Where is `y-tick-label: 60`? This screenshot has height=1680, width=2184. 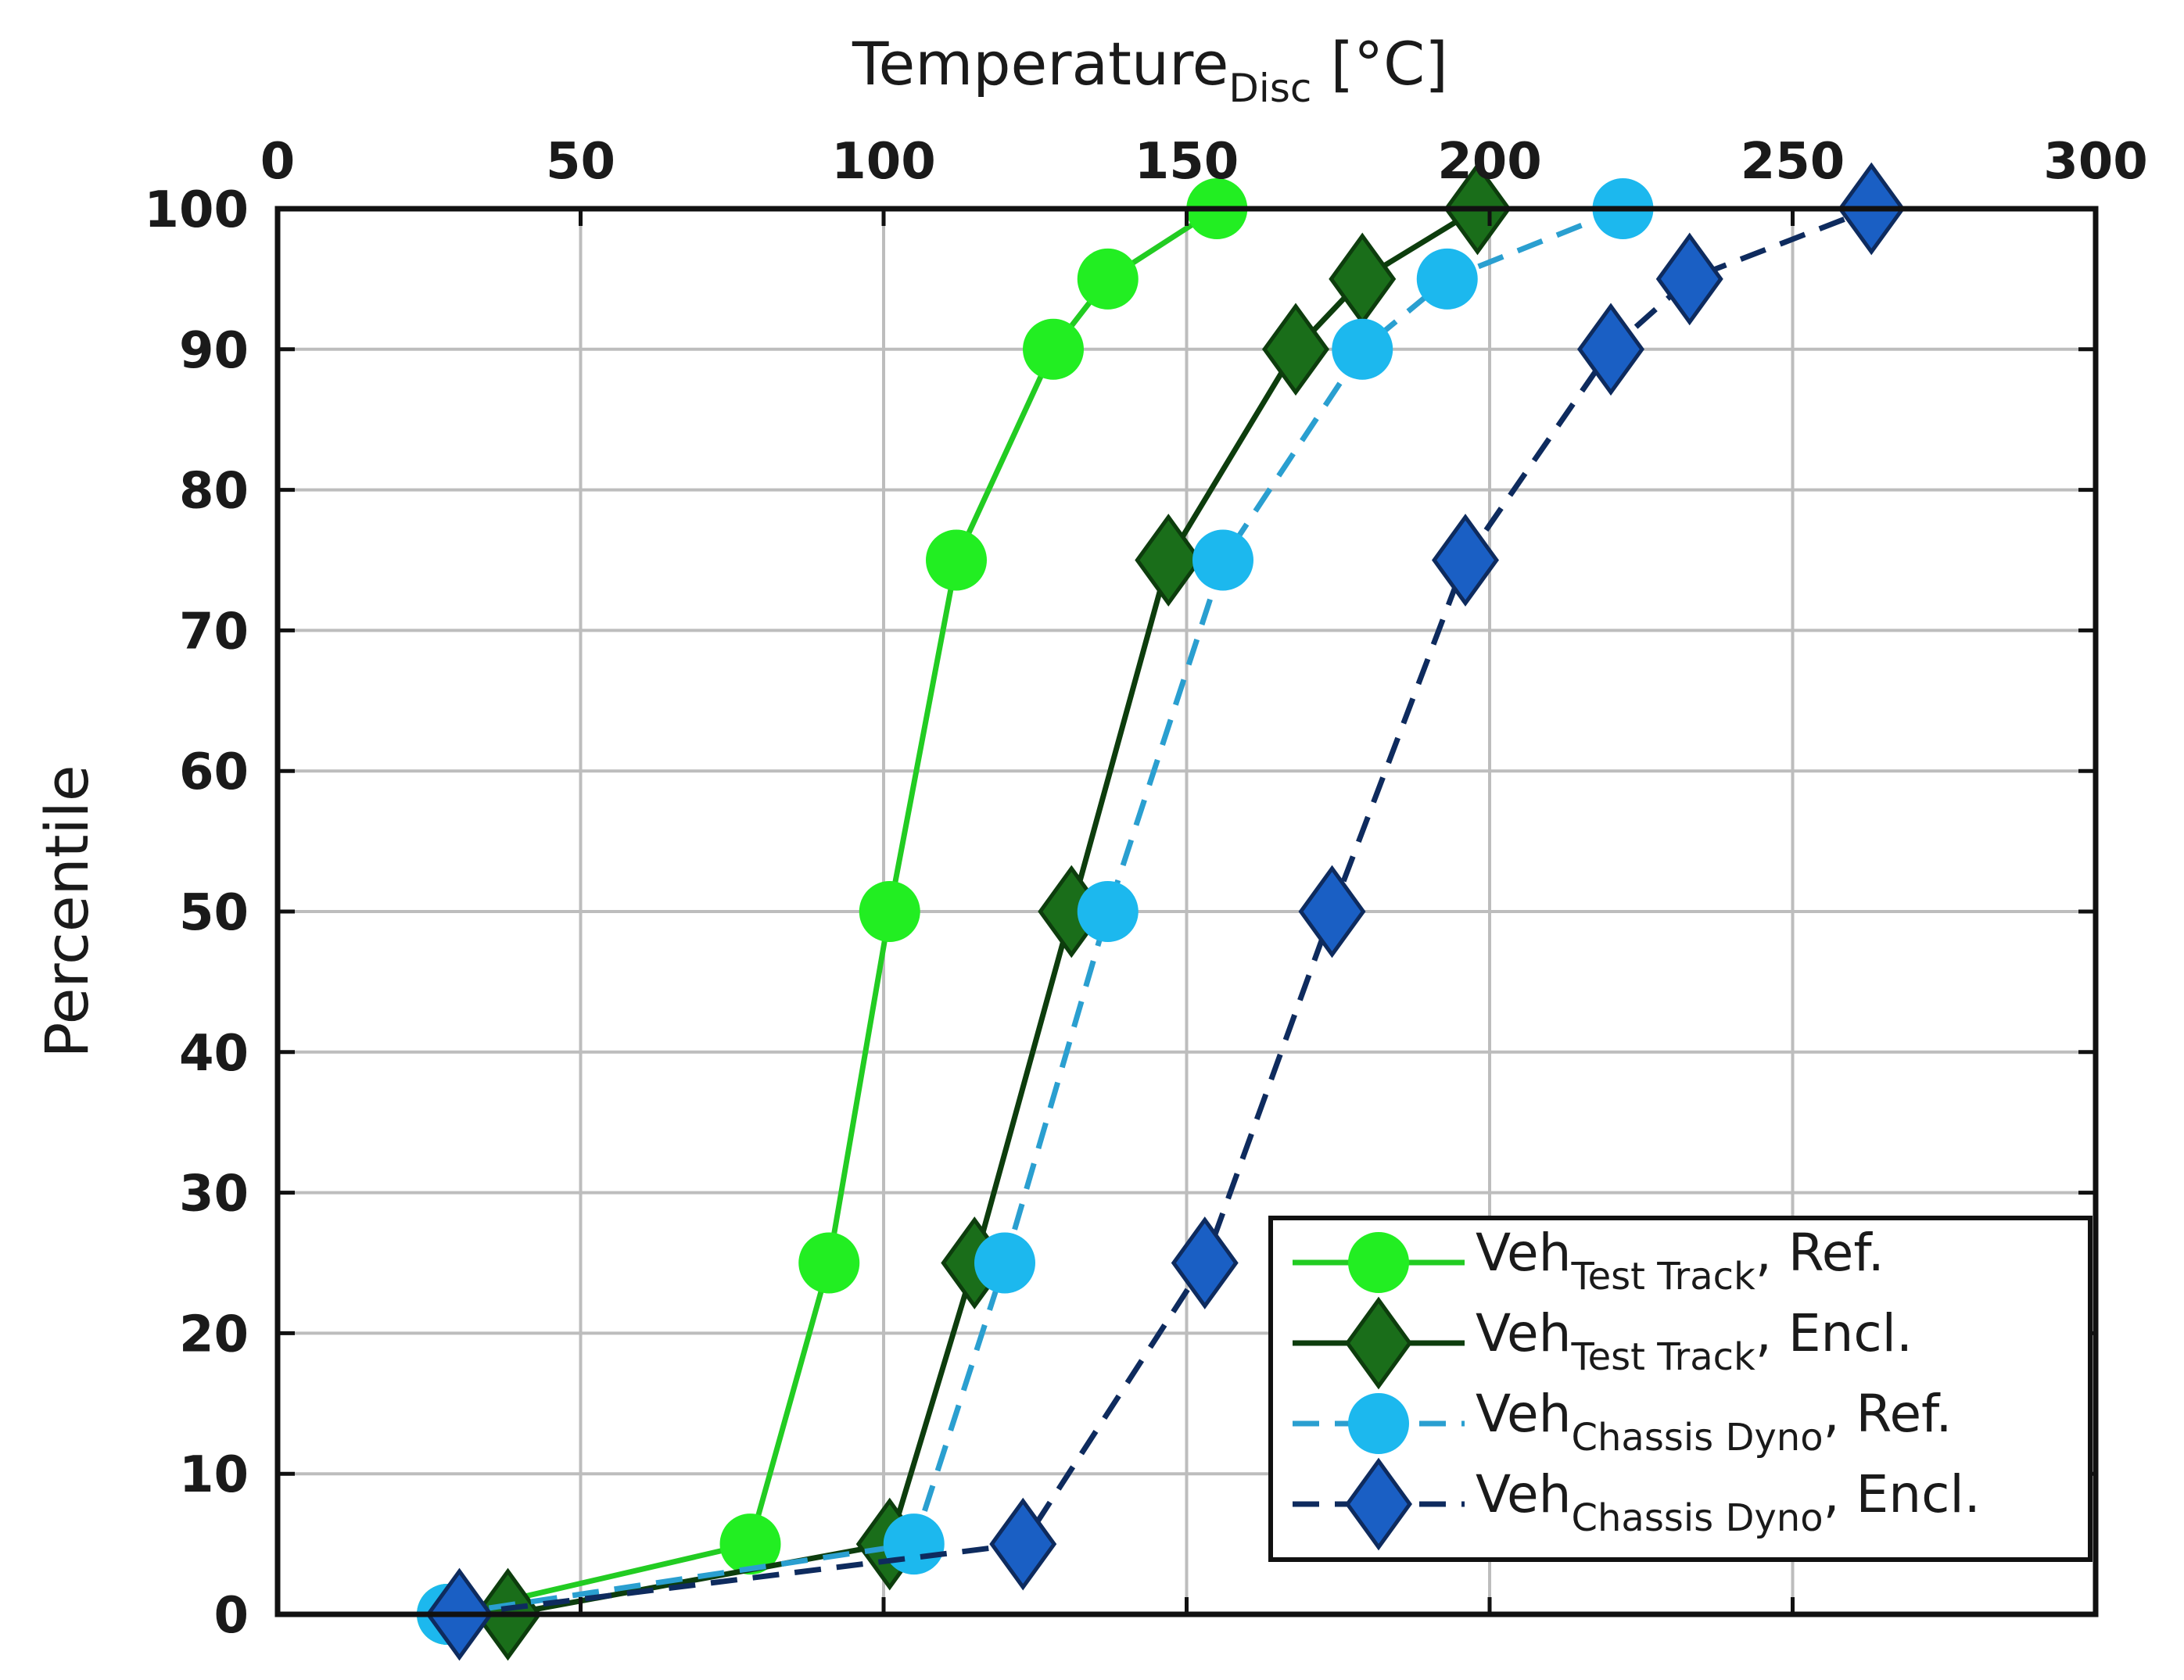 y-tick-label: 60 is located at coordinates (214, 772).